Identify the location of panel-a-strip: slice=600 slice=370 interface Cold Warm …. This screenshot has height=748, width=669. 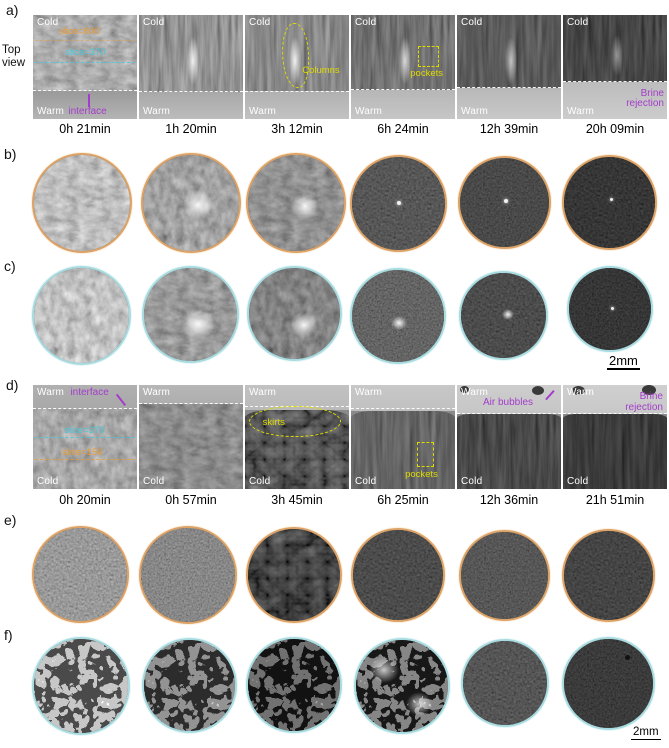
(350, 67).